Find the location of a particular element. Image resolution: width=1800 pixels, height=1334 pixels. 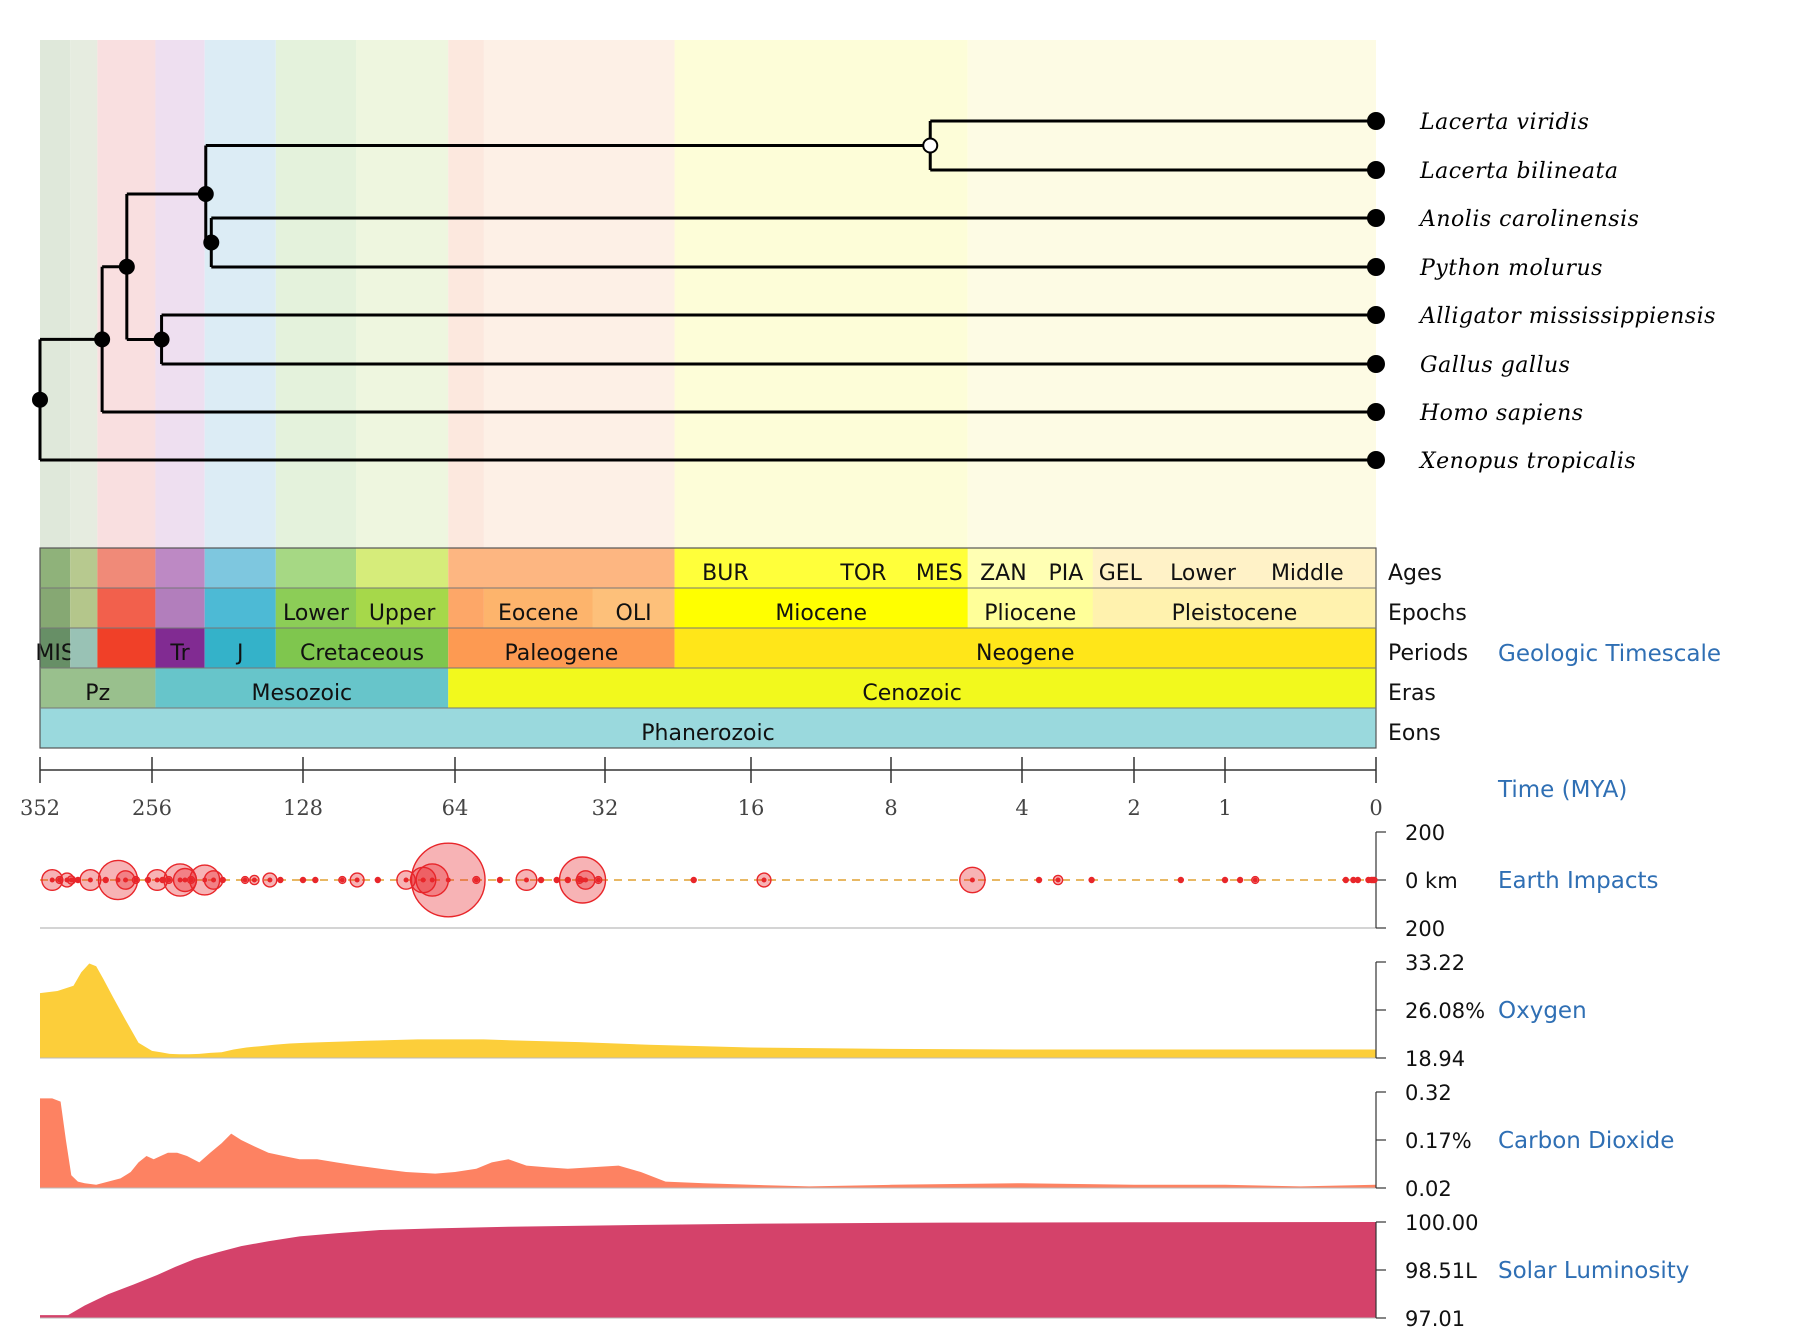

species-label-alligator-mississippiensis: Alligator mississippiensis is located at coordinates (1567, 316).